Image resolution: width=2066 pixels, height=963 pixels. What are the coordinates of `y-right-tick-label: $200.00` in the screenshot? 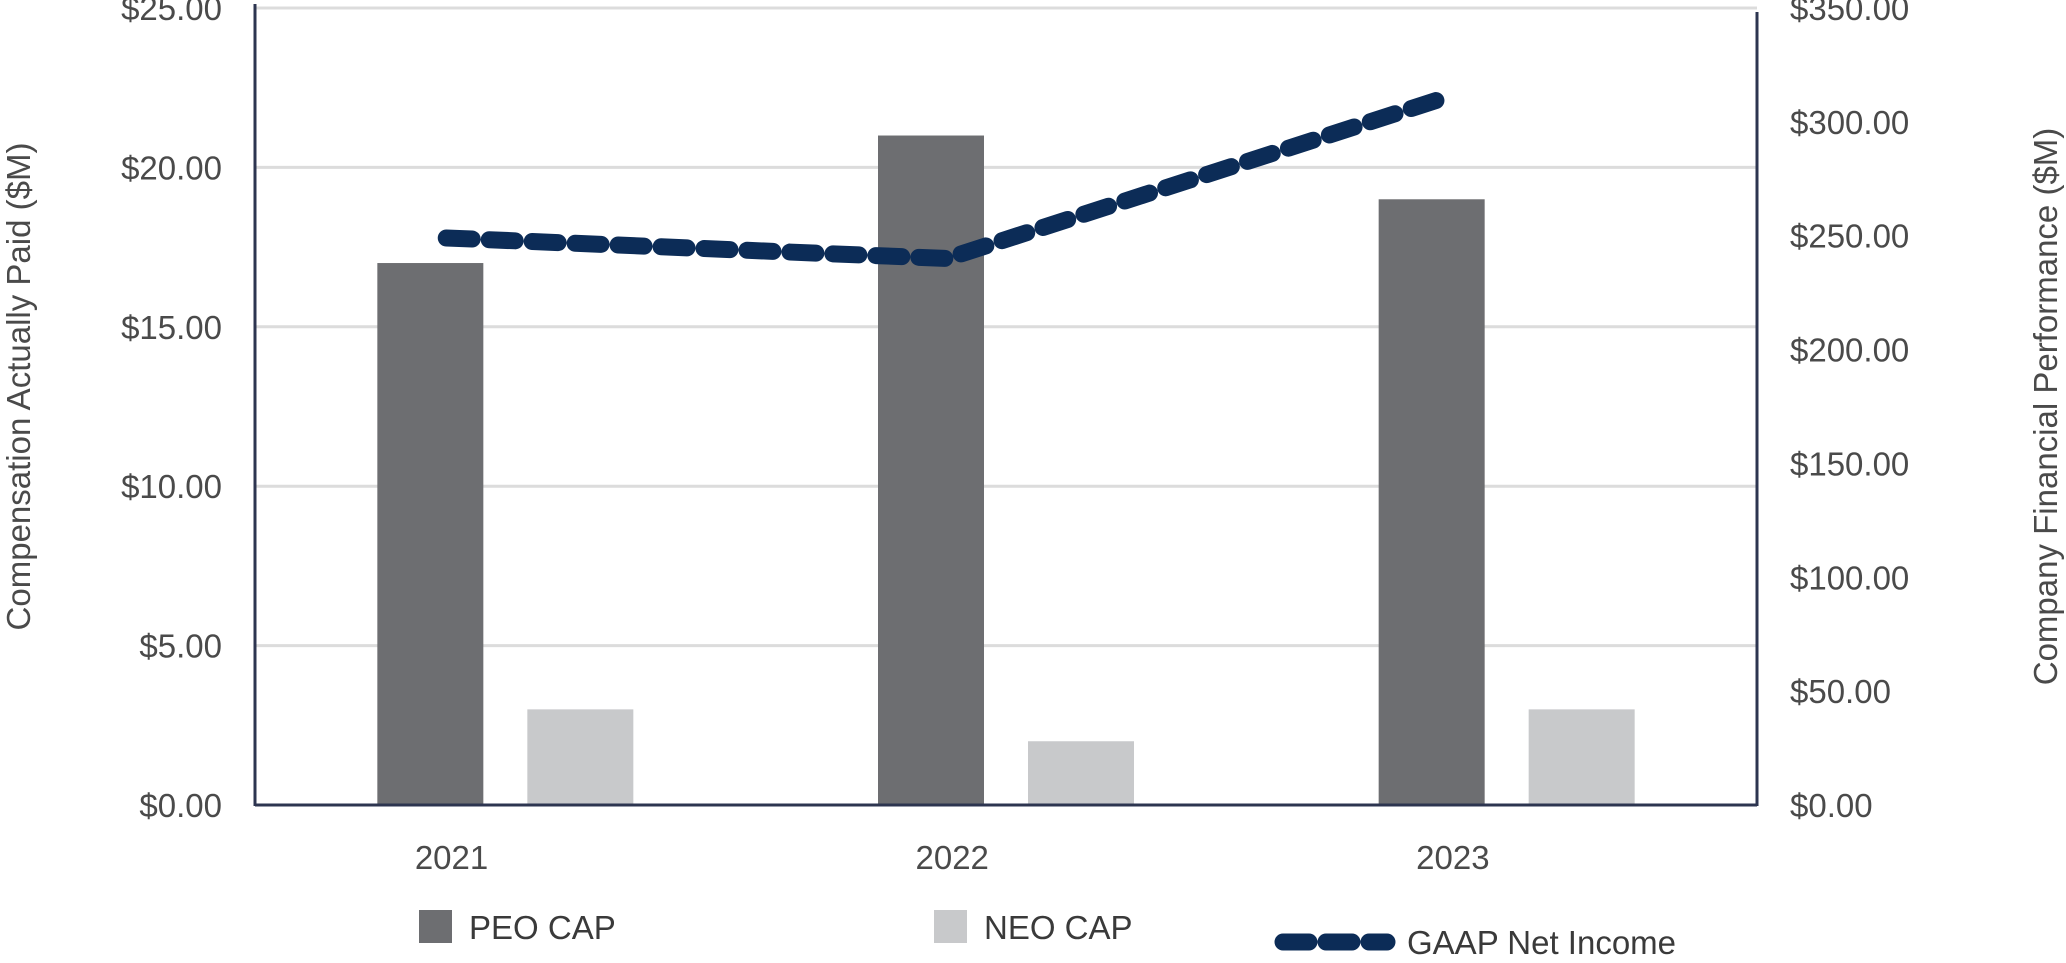 It's located at (1849, 350).